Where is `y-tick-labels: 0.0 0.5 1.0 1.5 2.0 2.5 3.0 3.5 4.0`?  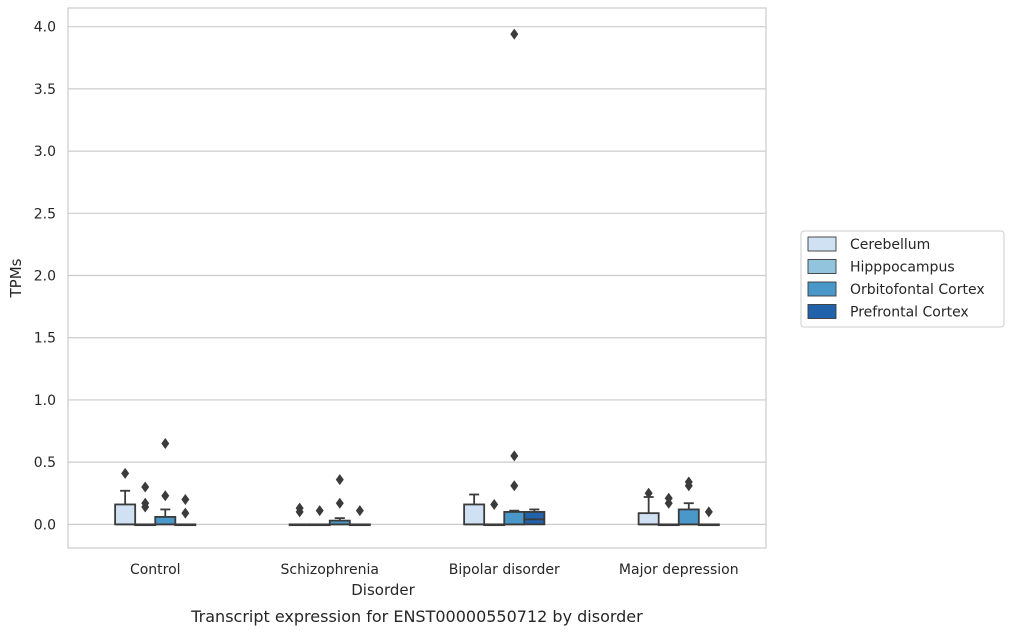 y-tick-labels: 0.0 0.5 1.0 1.5 2.0 2.5 3.0 3.5 4.0 is located at coordinates (45, 277).